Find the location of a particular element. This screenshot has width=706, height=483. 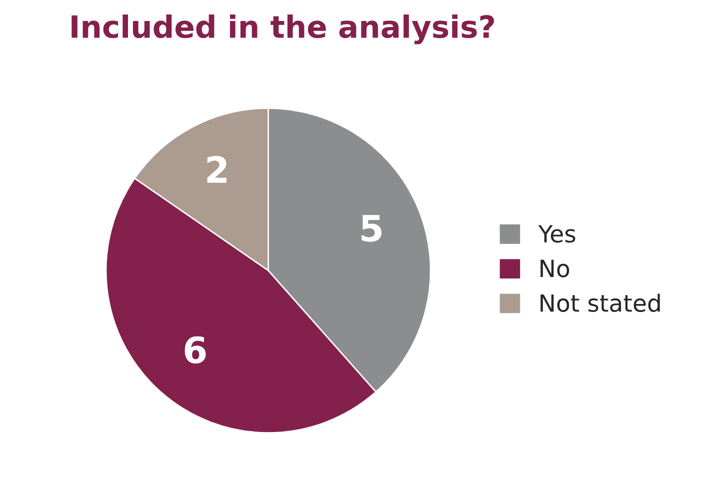

chart-title: Included in the analysis? is located at coordinates (283, 29).